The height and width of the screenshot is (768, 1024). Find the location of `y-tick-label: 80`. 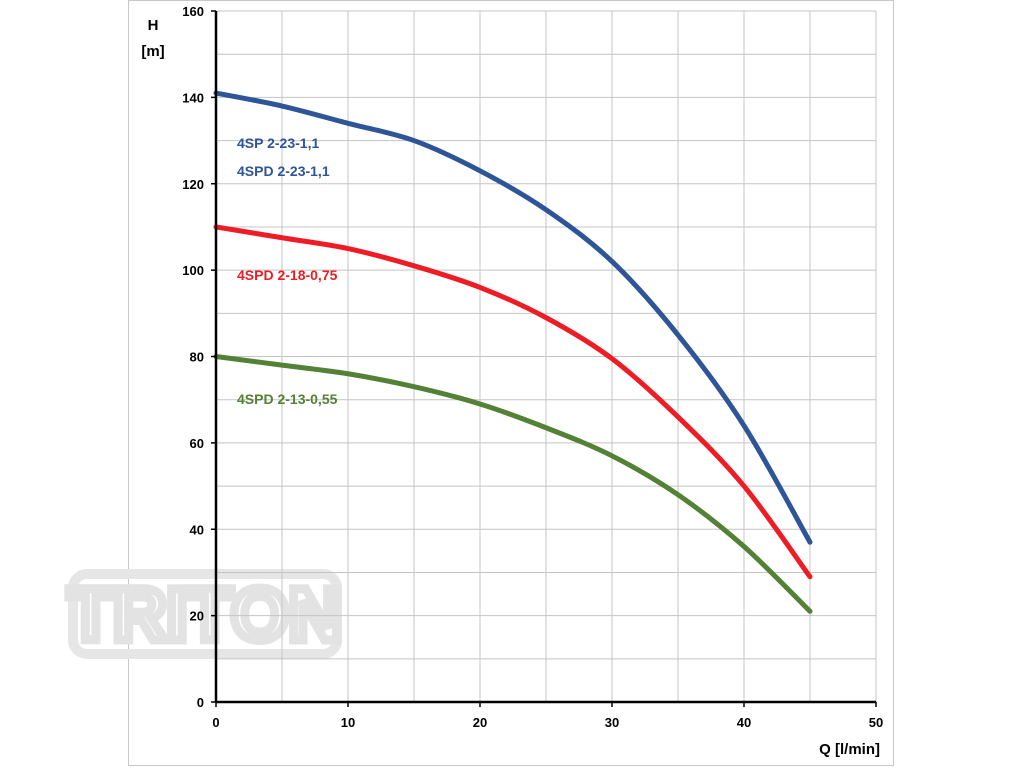

y-tick-label: 80 is located at coordinates (197, 357).